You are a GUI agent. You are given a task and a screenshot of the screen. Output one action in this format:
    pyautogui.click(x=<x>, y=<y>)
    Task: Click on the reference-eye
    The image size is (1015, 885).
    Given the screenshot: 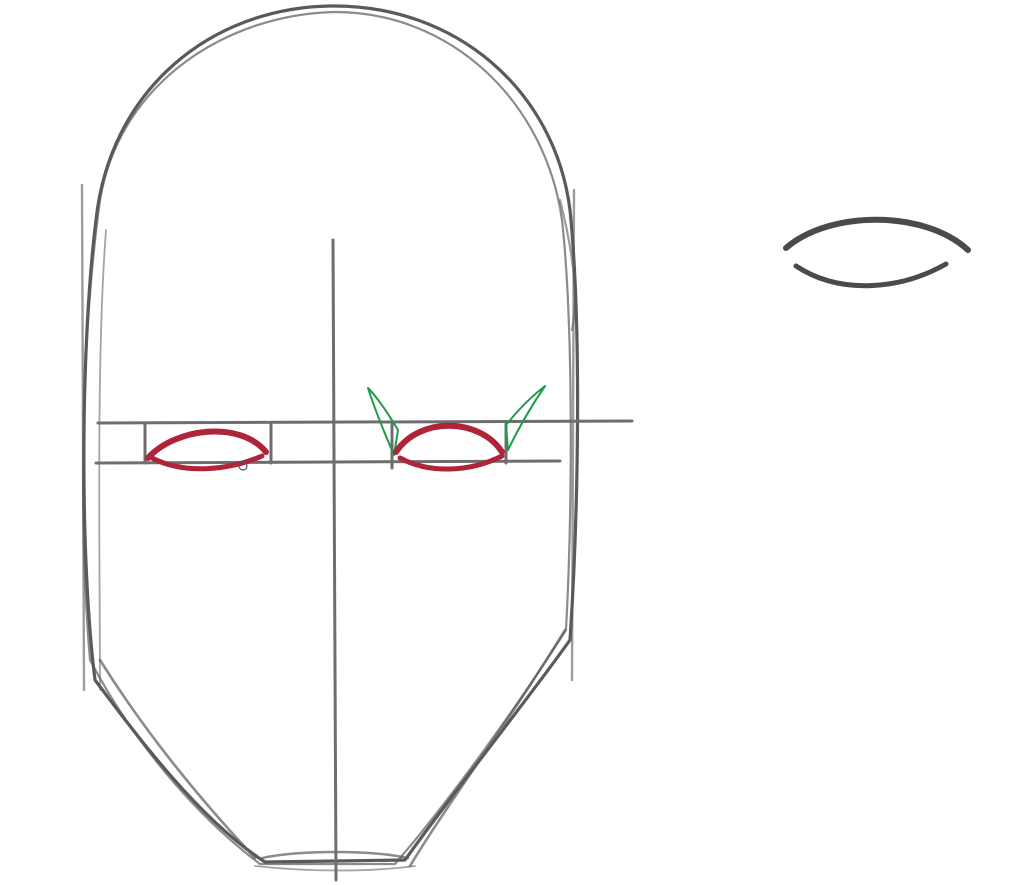 What is the action you would take?
    pyautogui.click(x=877, y=252)
    